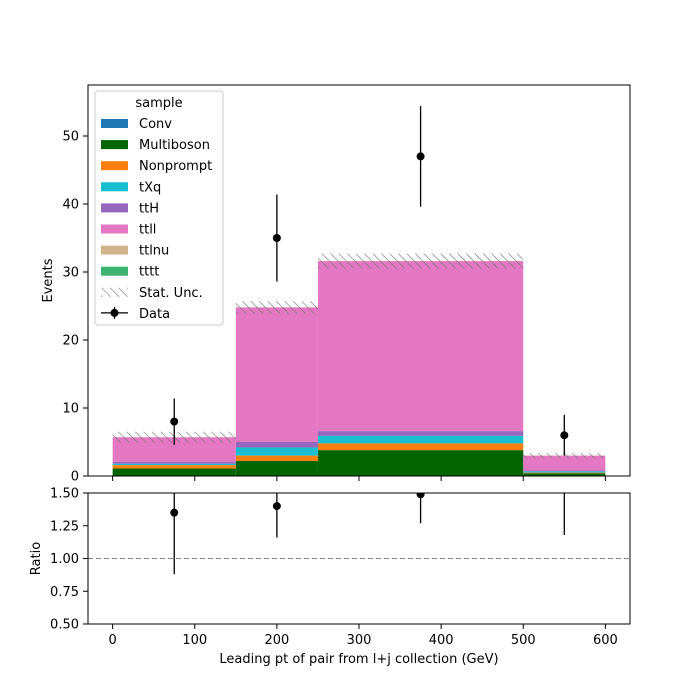  Describe the element at coordinates (114, 166) in the screenshot. I see `legend-swatch-nonprompt` at that location.